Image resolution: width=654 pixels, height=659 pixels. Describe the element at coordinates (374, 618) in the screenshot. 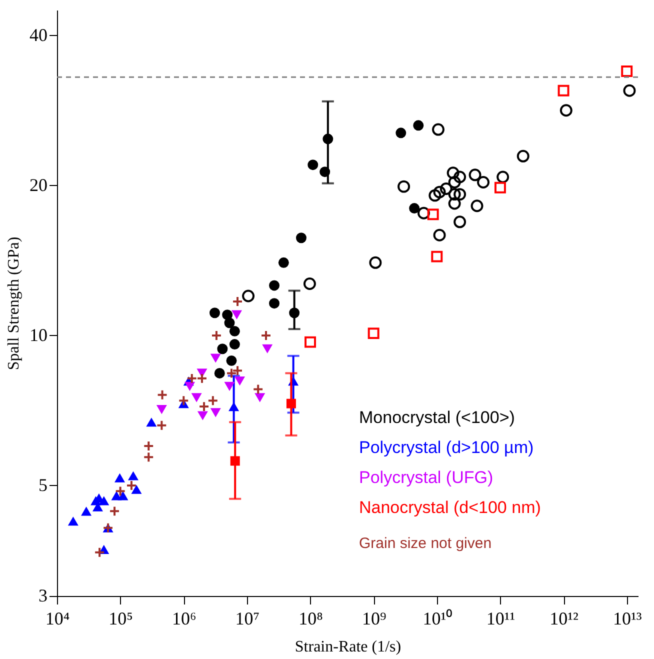

I see `x-tick-label: 10⁹` at that location.